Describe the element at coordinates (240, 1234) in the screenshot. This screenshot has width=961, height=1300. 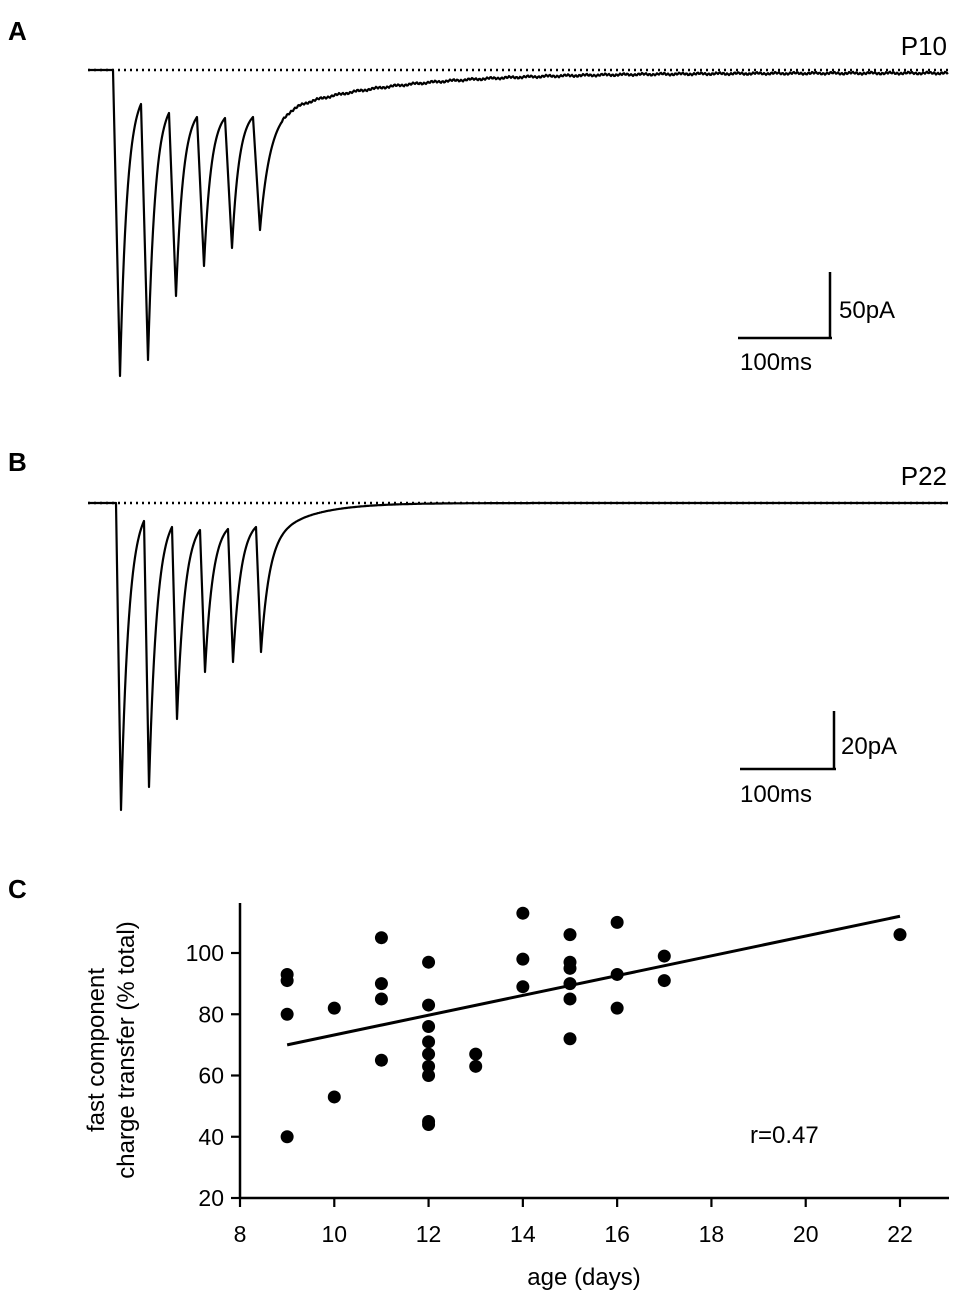
I see `x-tick-label: 8` at that location.